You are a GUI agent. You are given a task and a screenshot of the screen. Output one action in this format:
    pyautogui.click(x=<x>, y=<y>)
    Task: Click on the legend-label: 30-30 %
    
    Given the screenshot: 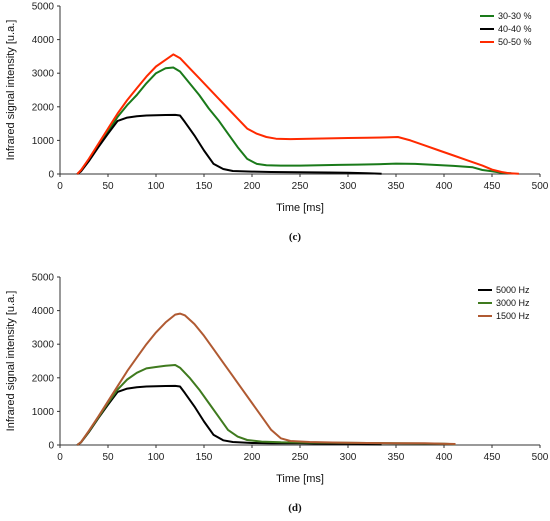 What is the action you would take?
    pyautogui.click(x=515, y=16)
    